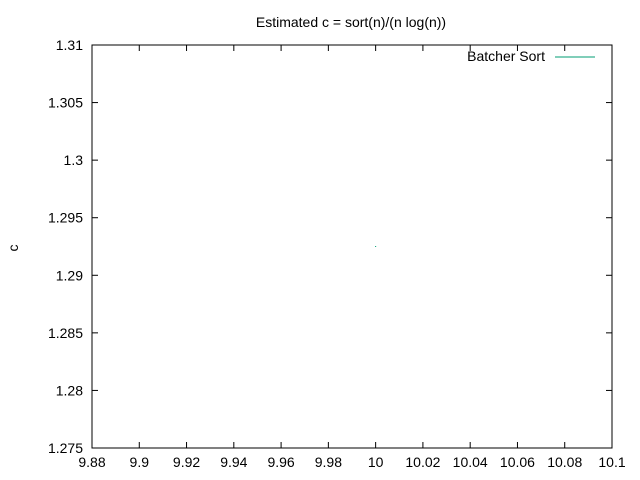 This screenshot has height=480, width=640. What do you see at coordinates (186, 462) in the screenshot?
I see `x-tick-label: 9.92` at bounding box center [186, 462].